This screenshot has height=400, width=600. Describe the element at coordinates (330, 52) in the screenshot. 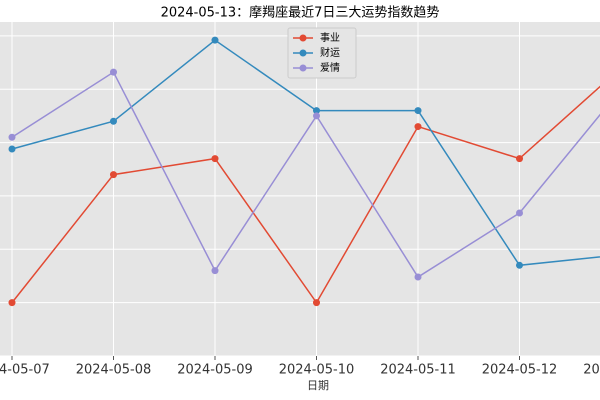

I see `legend-label: 财运` at that location.